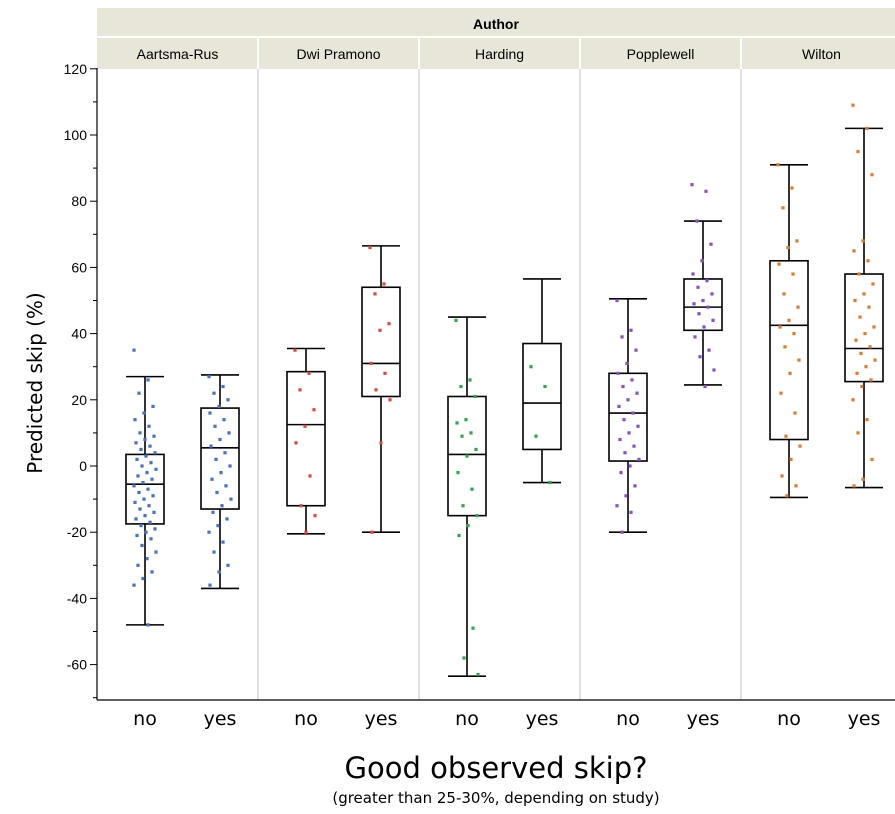 The width and height of the screenshot is (895, 814). Describe the element at coordinates (789, 350) in the screenshot. I see `box-iqr-wilton-no` at that location.